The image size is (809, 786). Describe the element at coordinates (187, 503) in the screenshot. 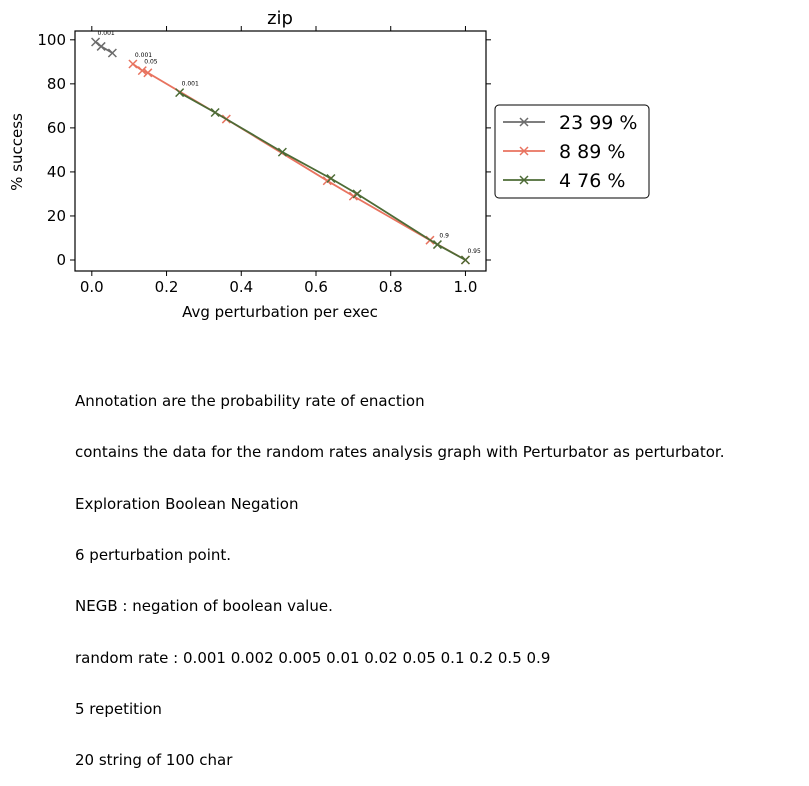

I see `caption-line: Exploration Boolean Negation` at that location.